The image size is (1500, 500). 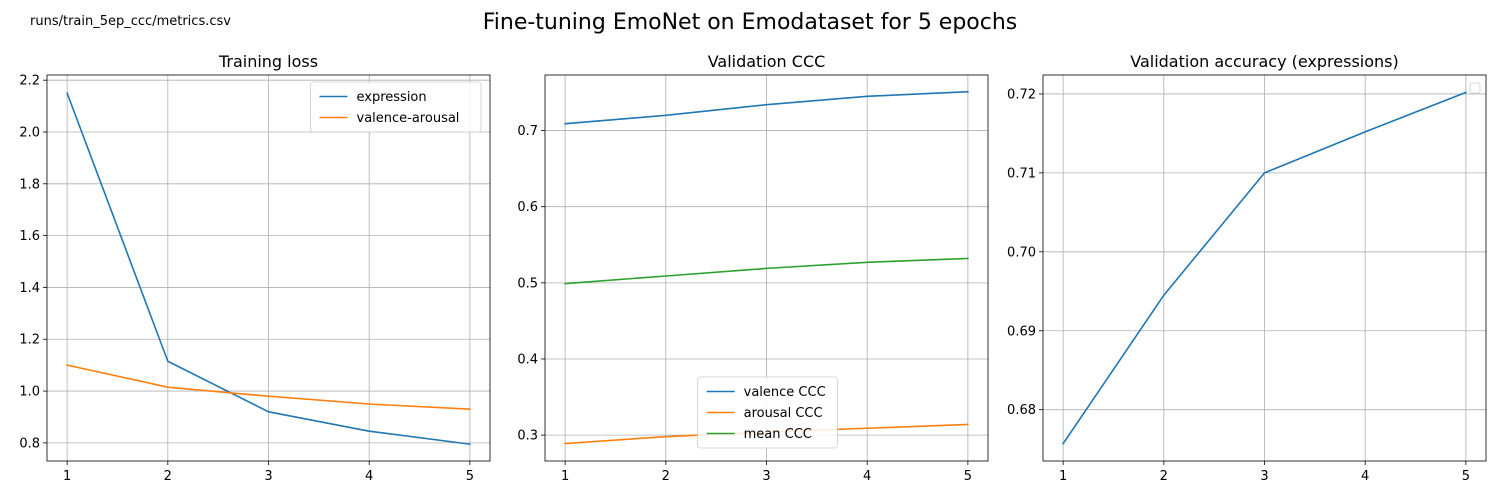 I want to click on y-tick-label: 1.0, so click(x=29, y=392).